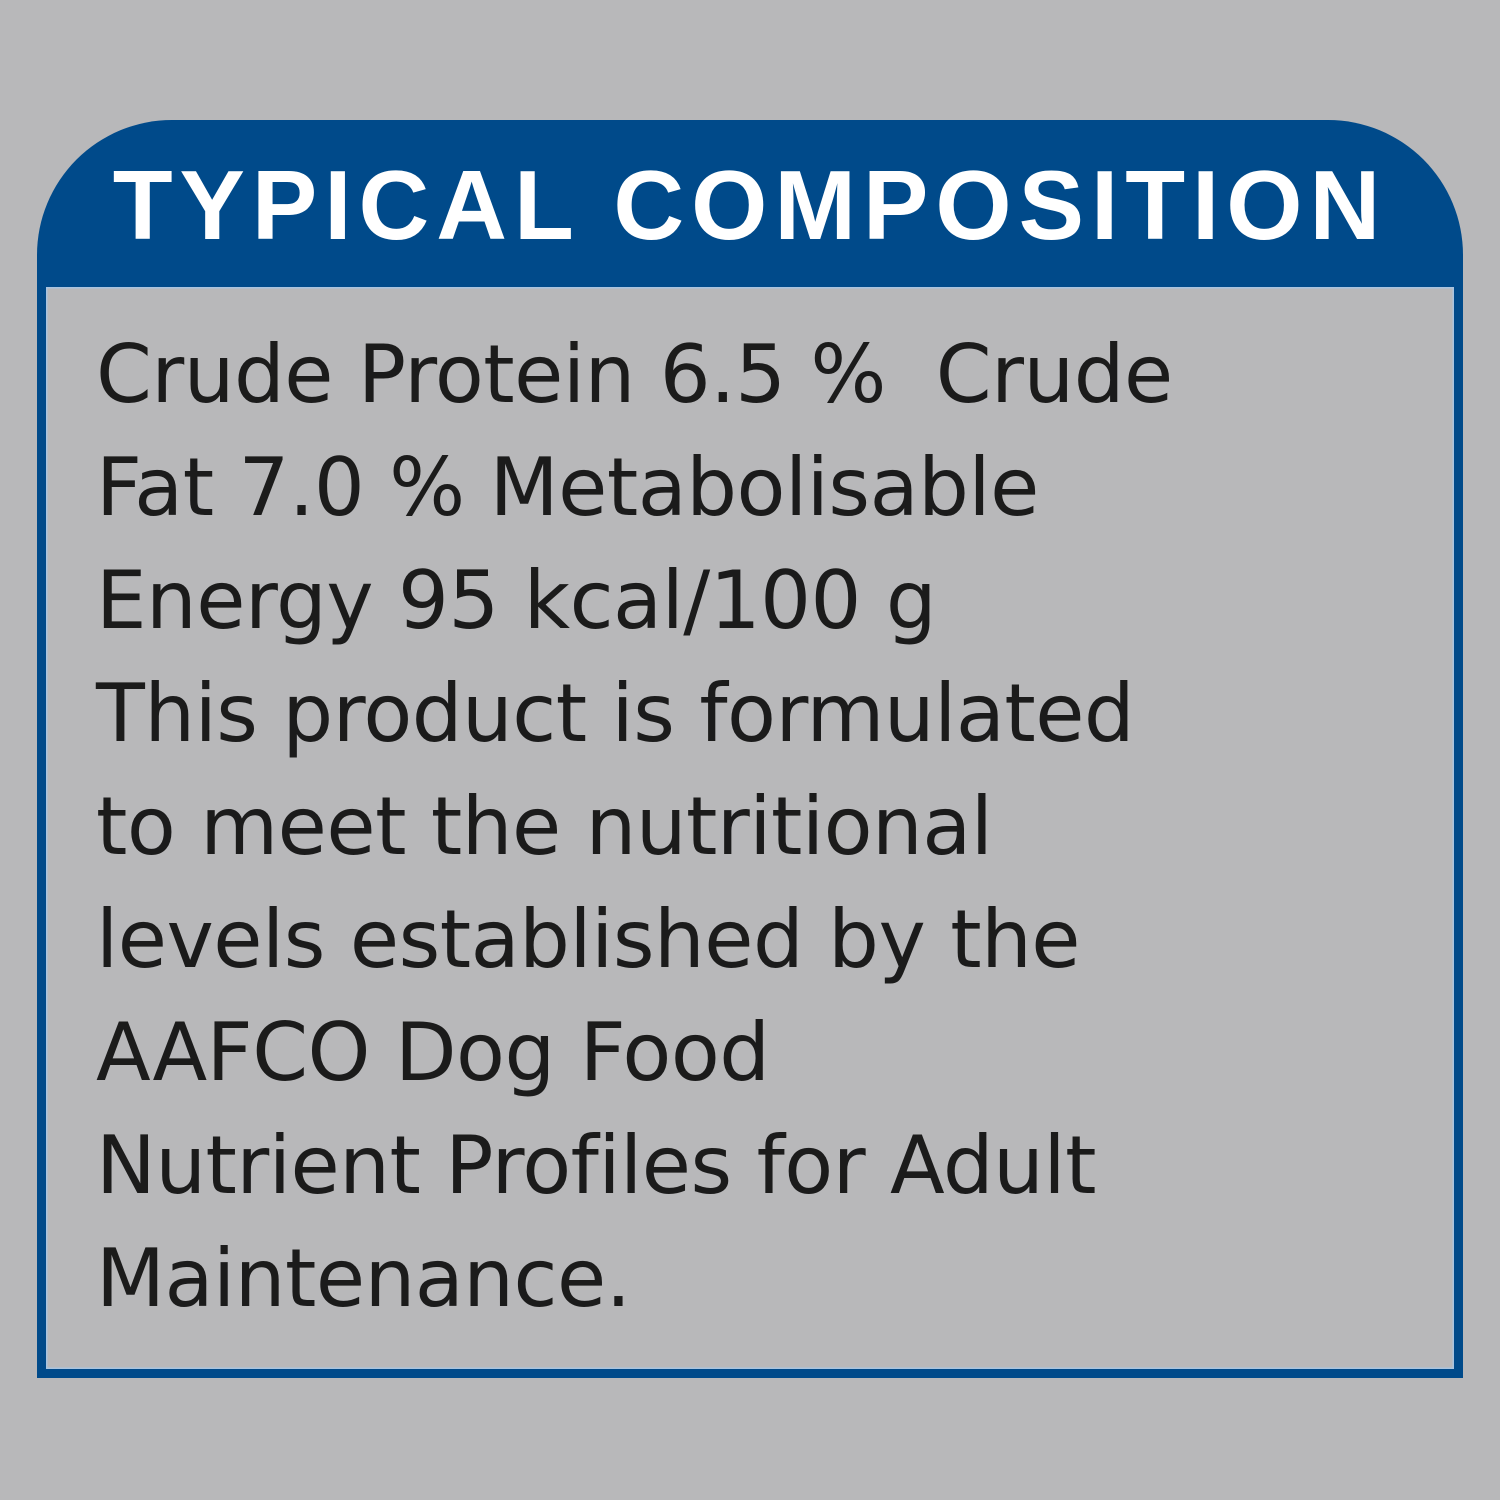 This screenshot has width=1500, height=1500. What do you see at coordinates (433, 1052) in the screenshot?
I see `composition-line: AAFCO Dog Food` at bounding box center [433, 1052].